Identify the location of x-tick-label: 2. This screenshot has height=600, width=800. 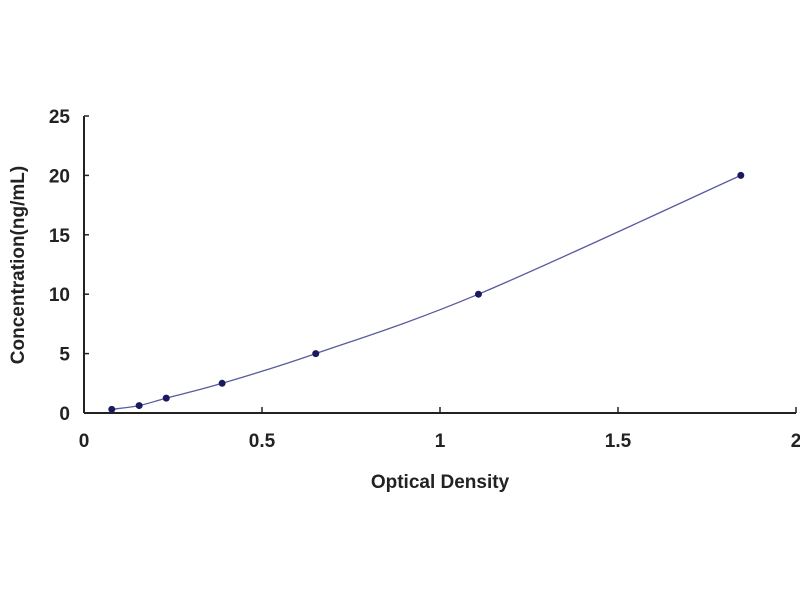
(795, 441).